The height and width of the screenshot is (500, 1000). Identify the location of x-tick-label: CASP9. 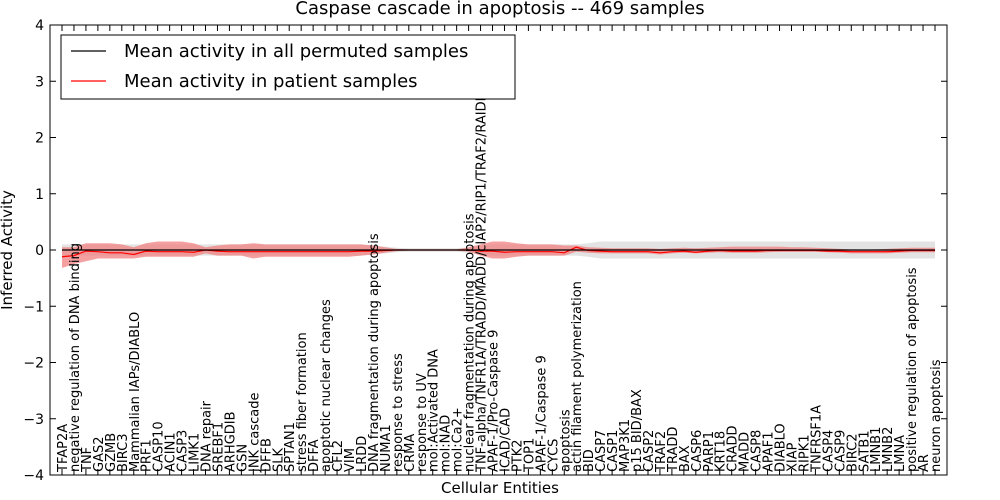
(840, 451).